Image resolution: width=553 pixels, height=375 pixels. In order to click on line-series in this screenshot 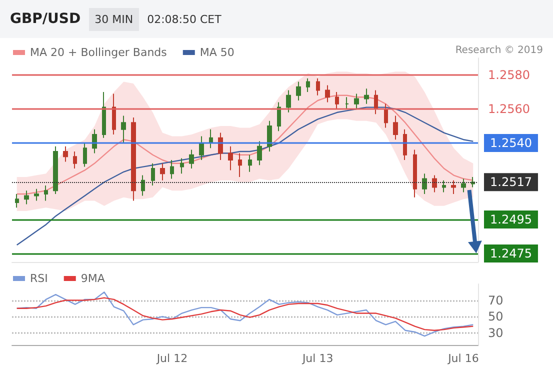, I will do `click(245, 314)`.